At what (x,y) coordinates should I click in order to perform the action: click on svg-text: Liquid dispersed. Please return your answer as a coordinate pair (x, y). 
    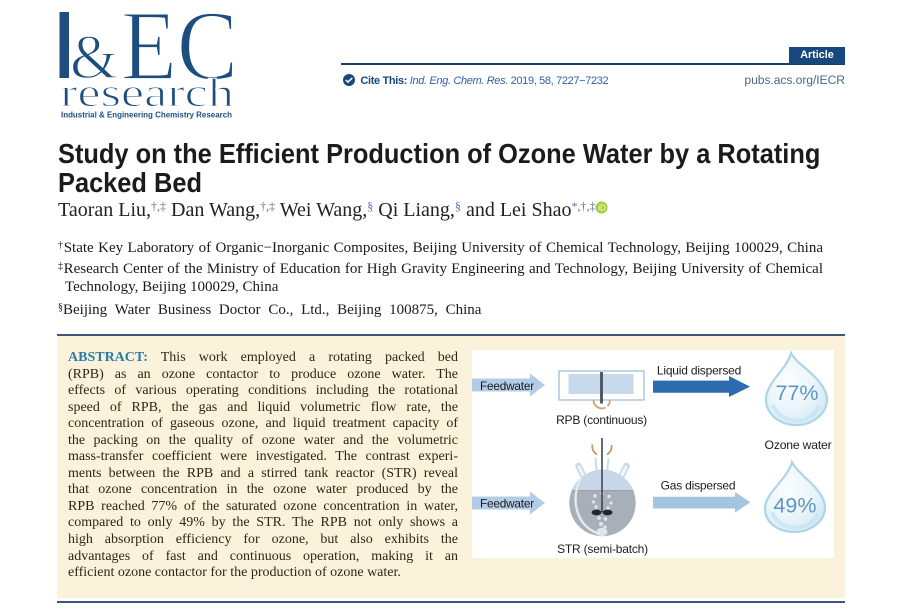
    Looking at the image, I should click on (699, 371).